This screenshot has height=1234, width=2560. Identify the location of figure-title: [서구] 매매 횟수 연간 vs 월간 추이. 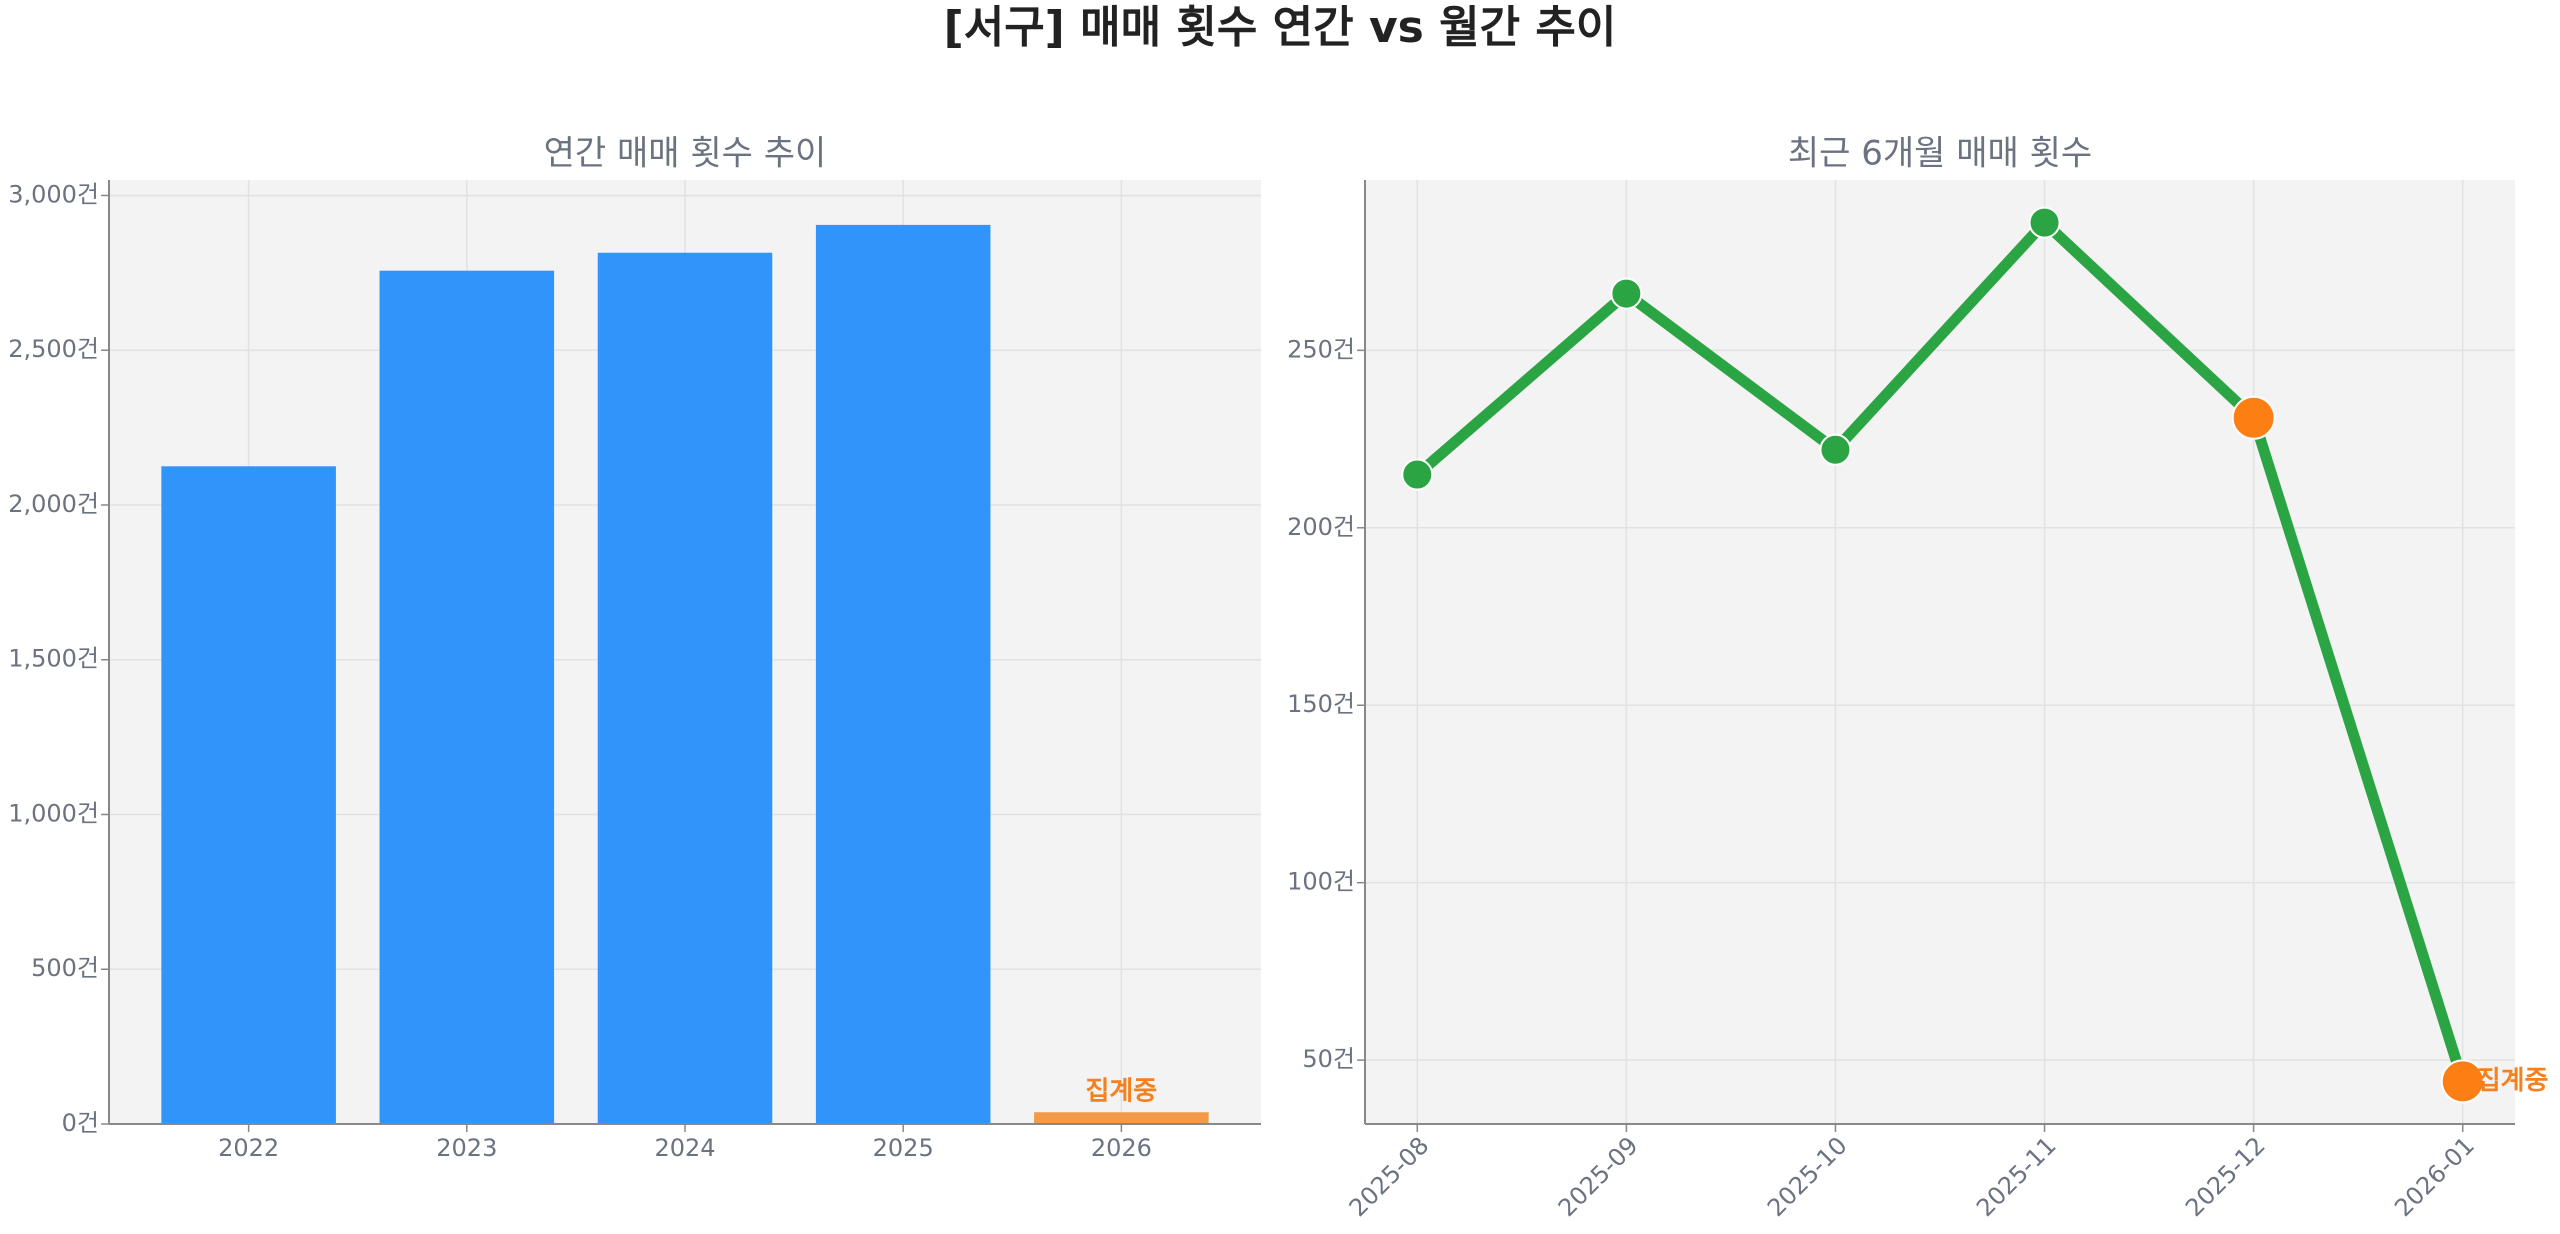
(1280, 27).